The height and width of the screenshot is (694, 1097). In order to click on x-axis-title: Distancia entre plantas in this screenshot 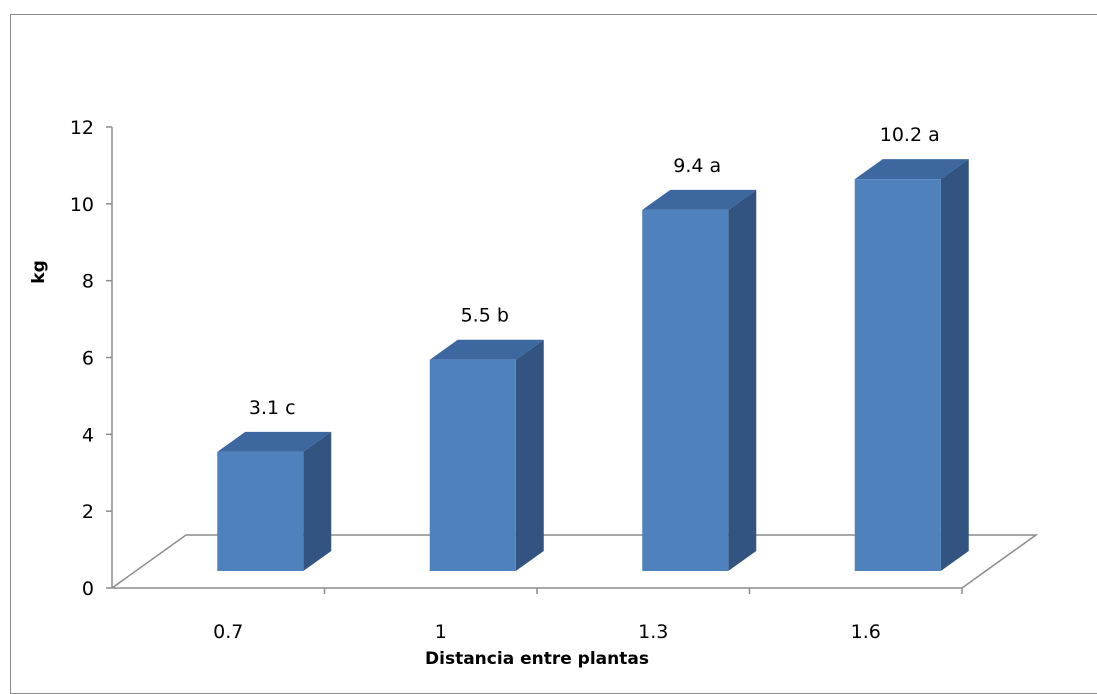, I will do `click(537, 658)`.